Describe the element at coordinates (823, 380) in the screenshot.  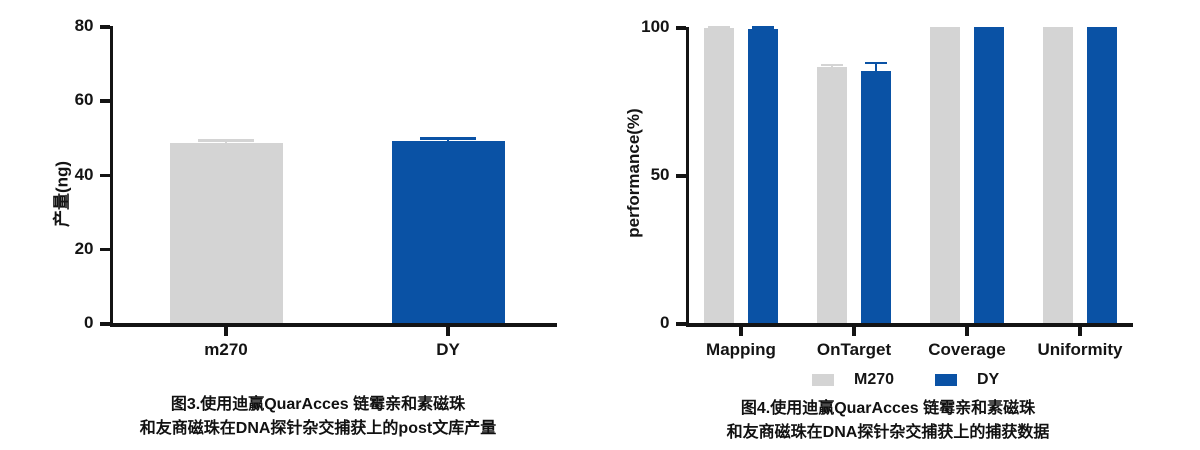
I see `legend-swatch-m270` at that location.